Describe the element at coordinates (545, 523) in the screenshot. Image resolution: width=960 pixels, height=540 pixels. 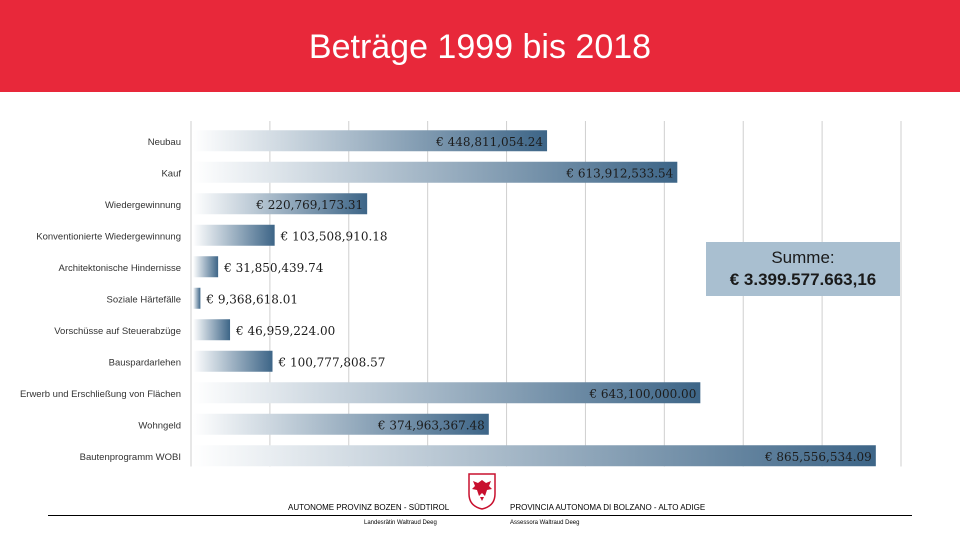
I see `footer-right-sub: Assessora Waltraud Deeg` at that location.